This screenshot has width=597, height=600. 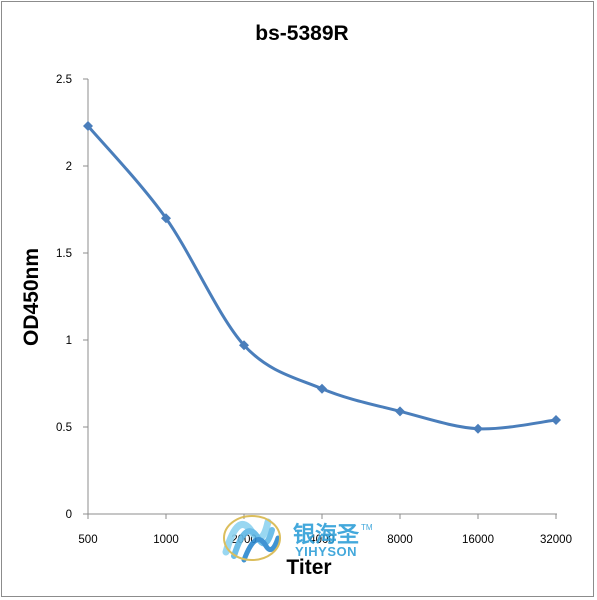 I want to click on x-tick-label: 500, so click(x=87, y=540).